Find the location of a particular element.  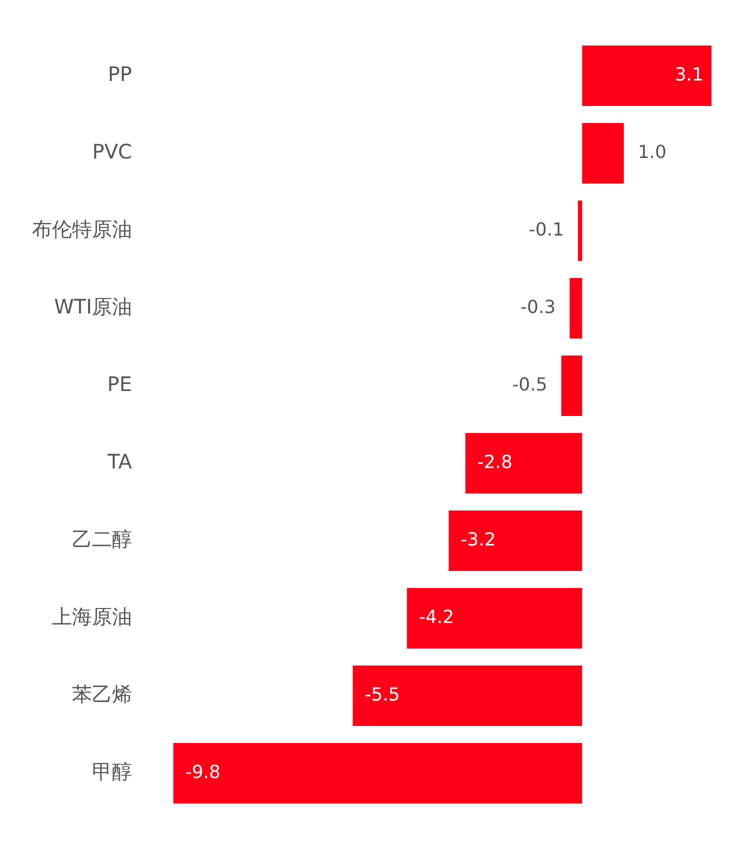

y-tick-label: 苯乙烯 is located at coordinates (102, 694).